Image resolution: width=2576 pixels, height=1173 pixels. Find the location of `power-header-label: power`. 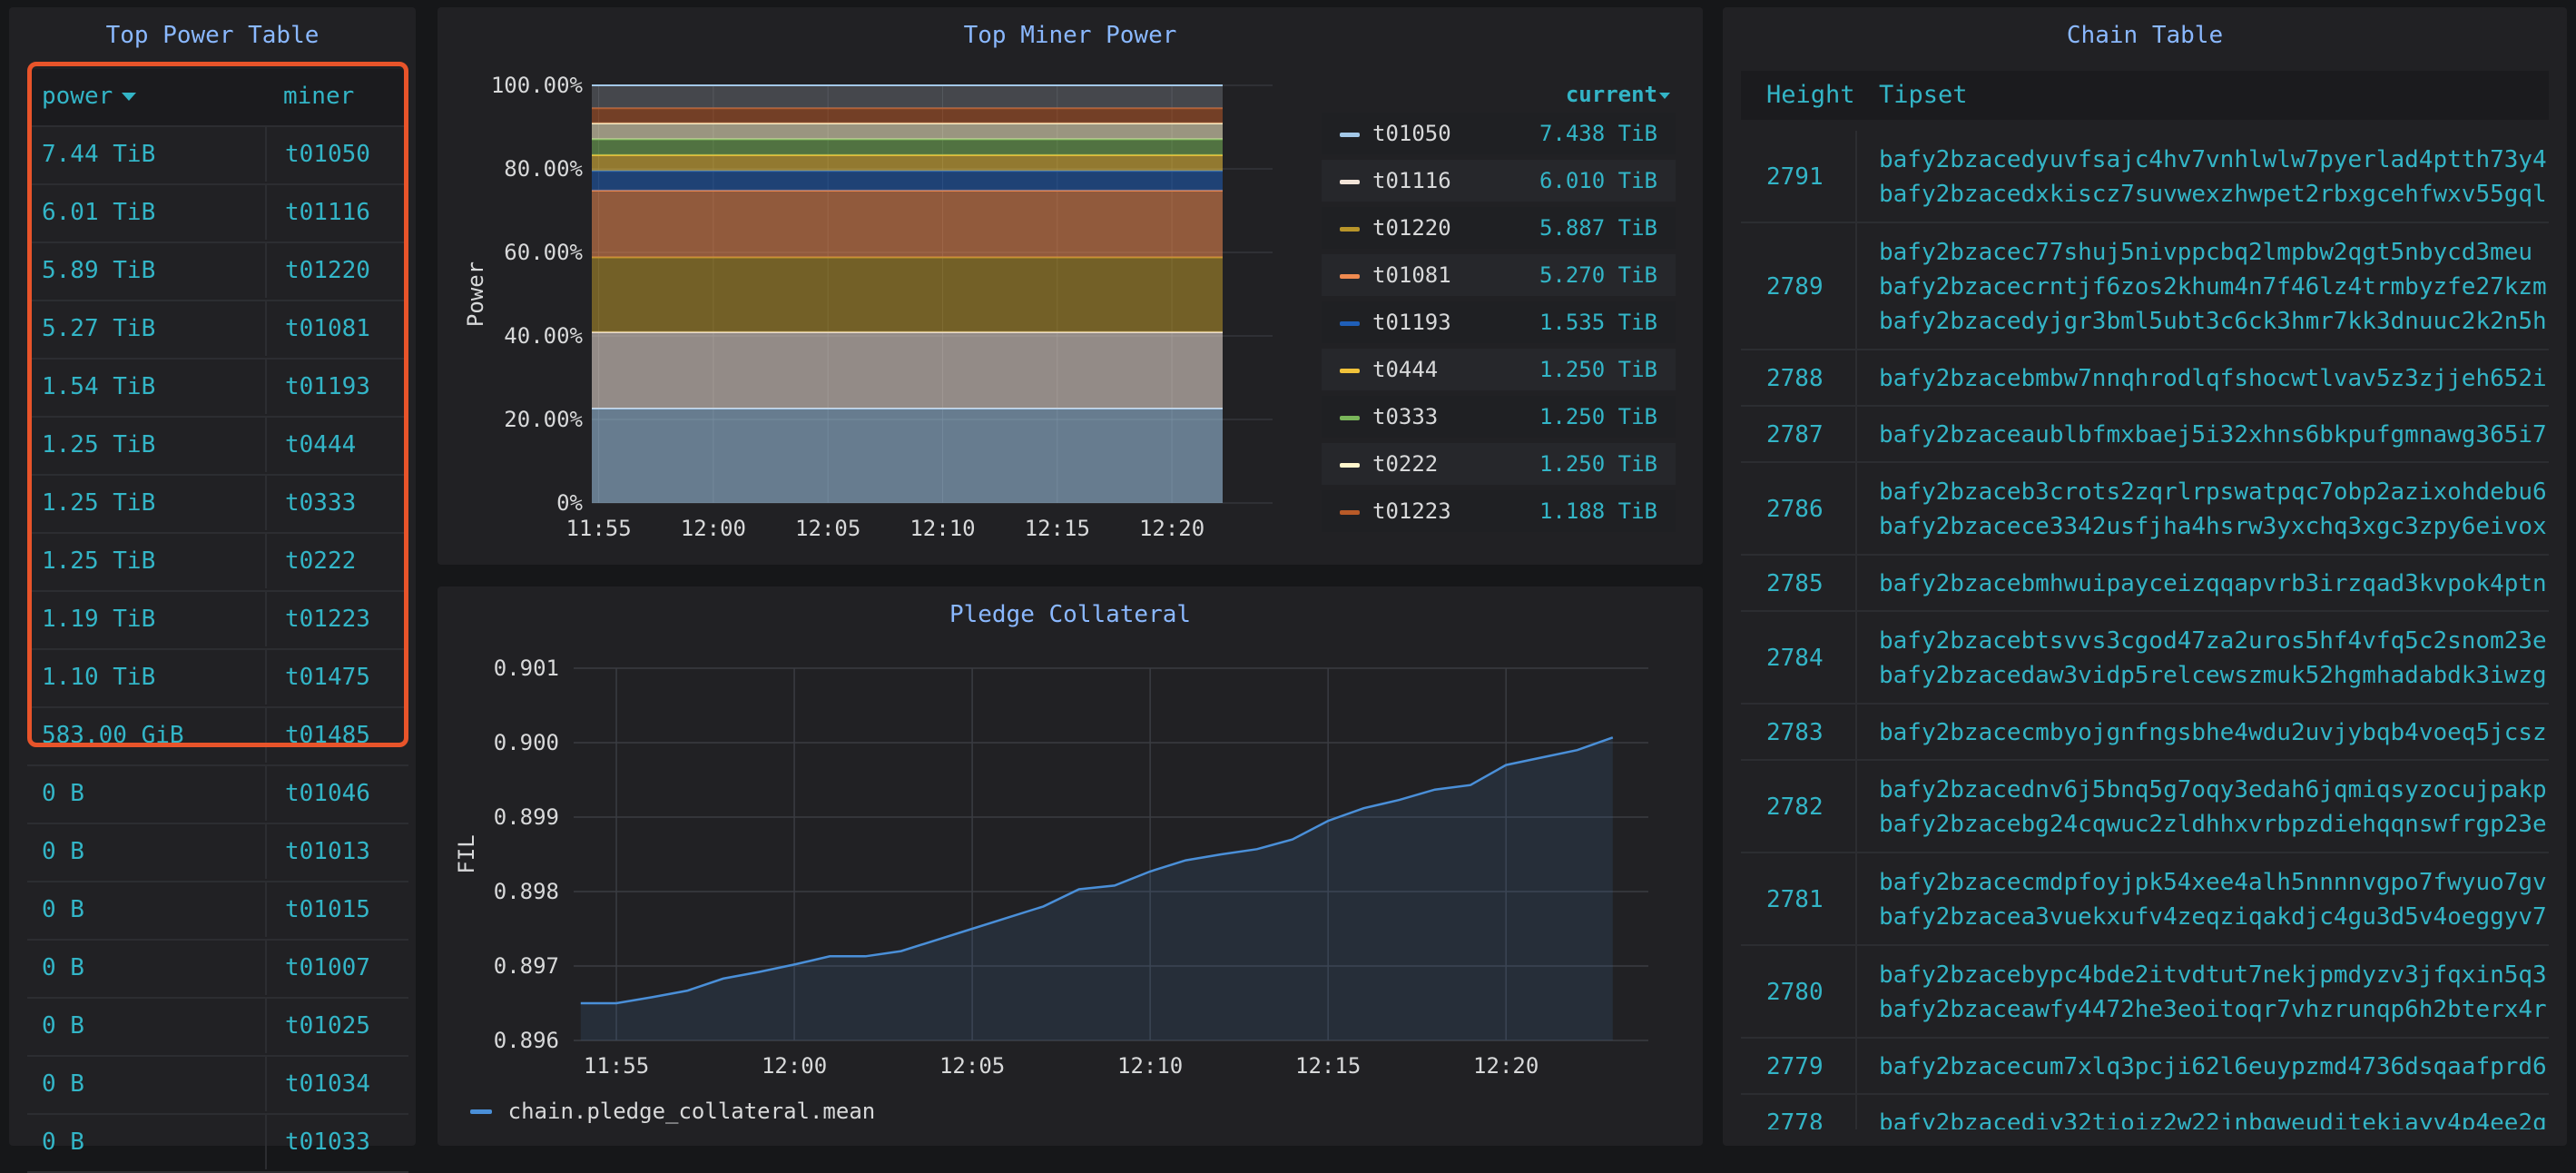

power-header-label: power is located at coordinates (77, 96).